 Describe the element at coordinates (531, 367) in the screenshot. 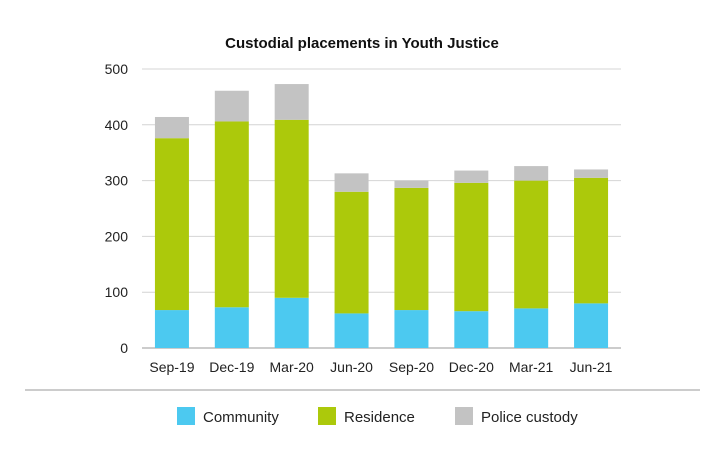

I see `x-tick-label: Mar-21` at that location.